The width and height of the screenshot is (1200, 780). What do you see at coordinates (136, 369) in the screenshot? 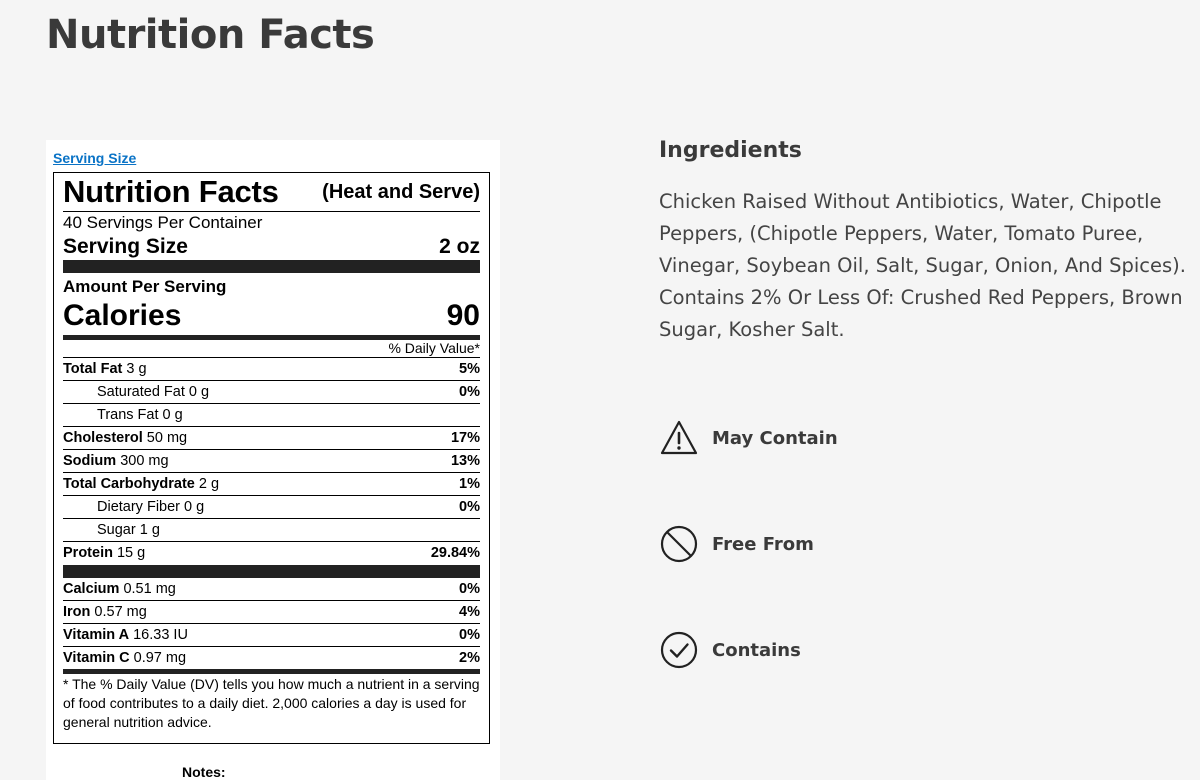
I see `nutrient-amount: 3 g` at bounding box center [136, 369].